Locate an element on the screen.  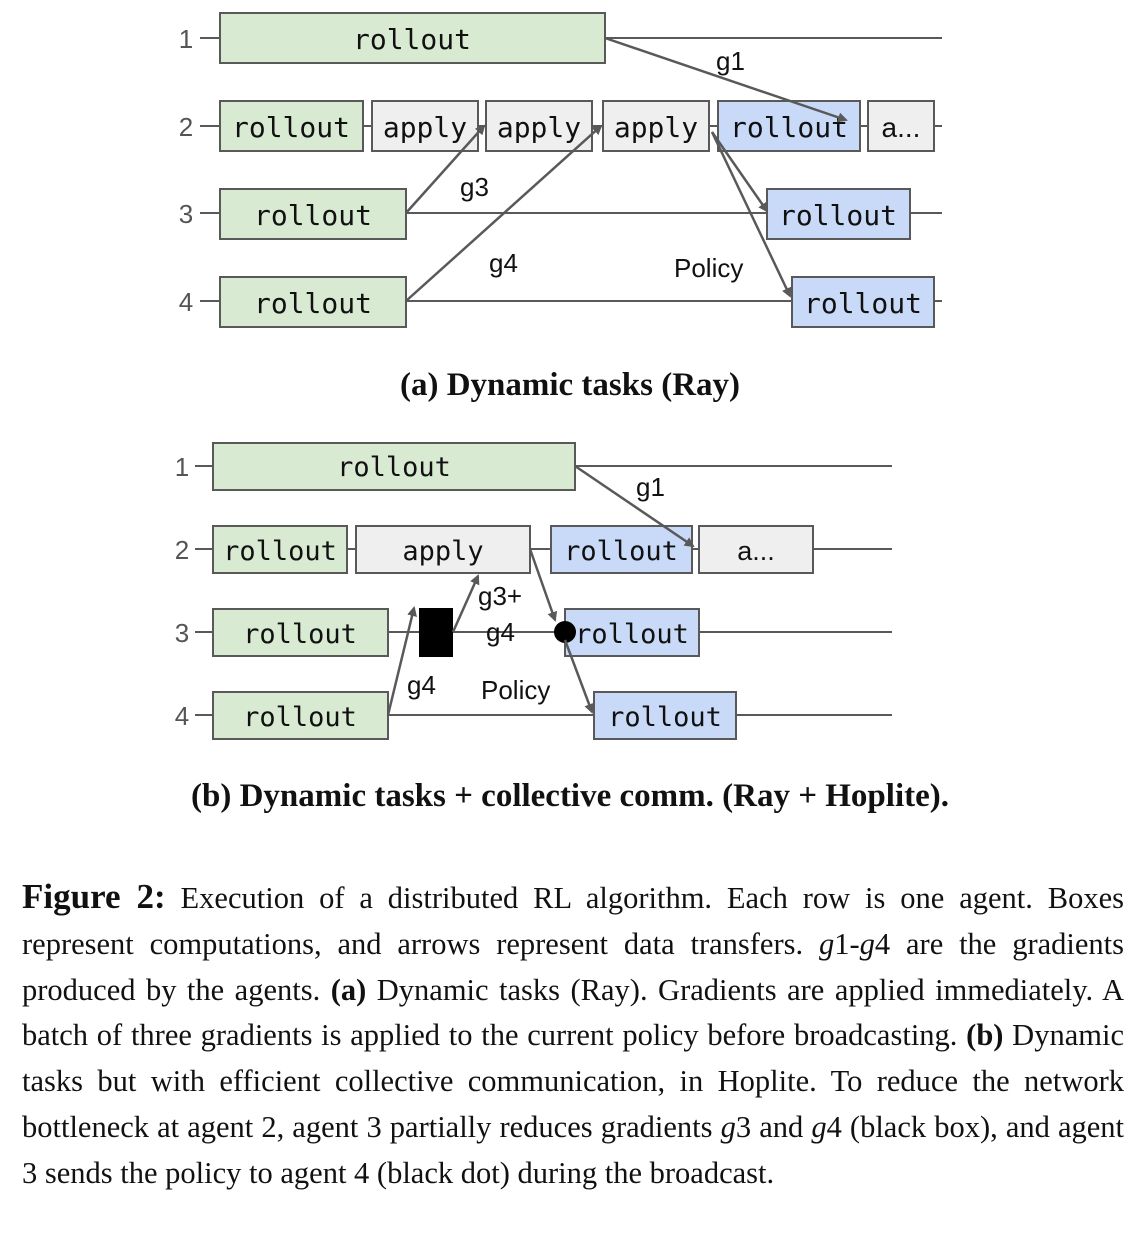
box-a-r2-apply3 is located at coordinates (656, 126).